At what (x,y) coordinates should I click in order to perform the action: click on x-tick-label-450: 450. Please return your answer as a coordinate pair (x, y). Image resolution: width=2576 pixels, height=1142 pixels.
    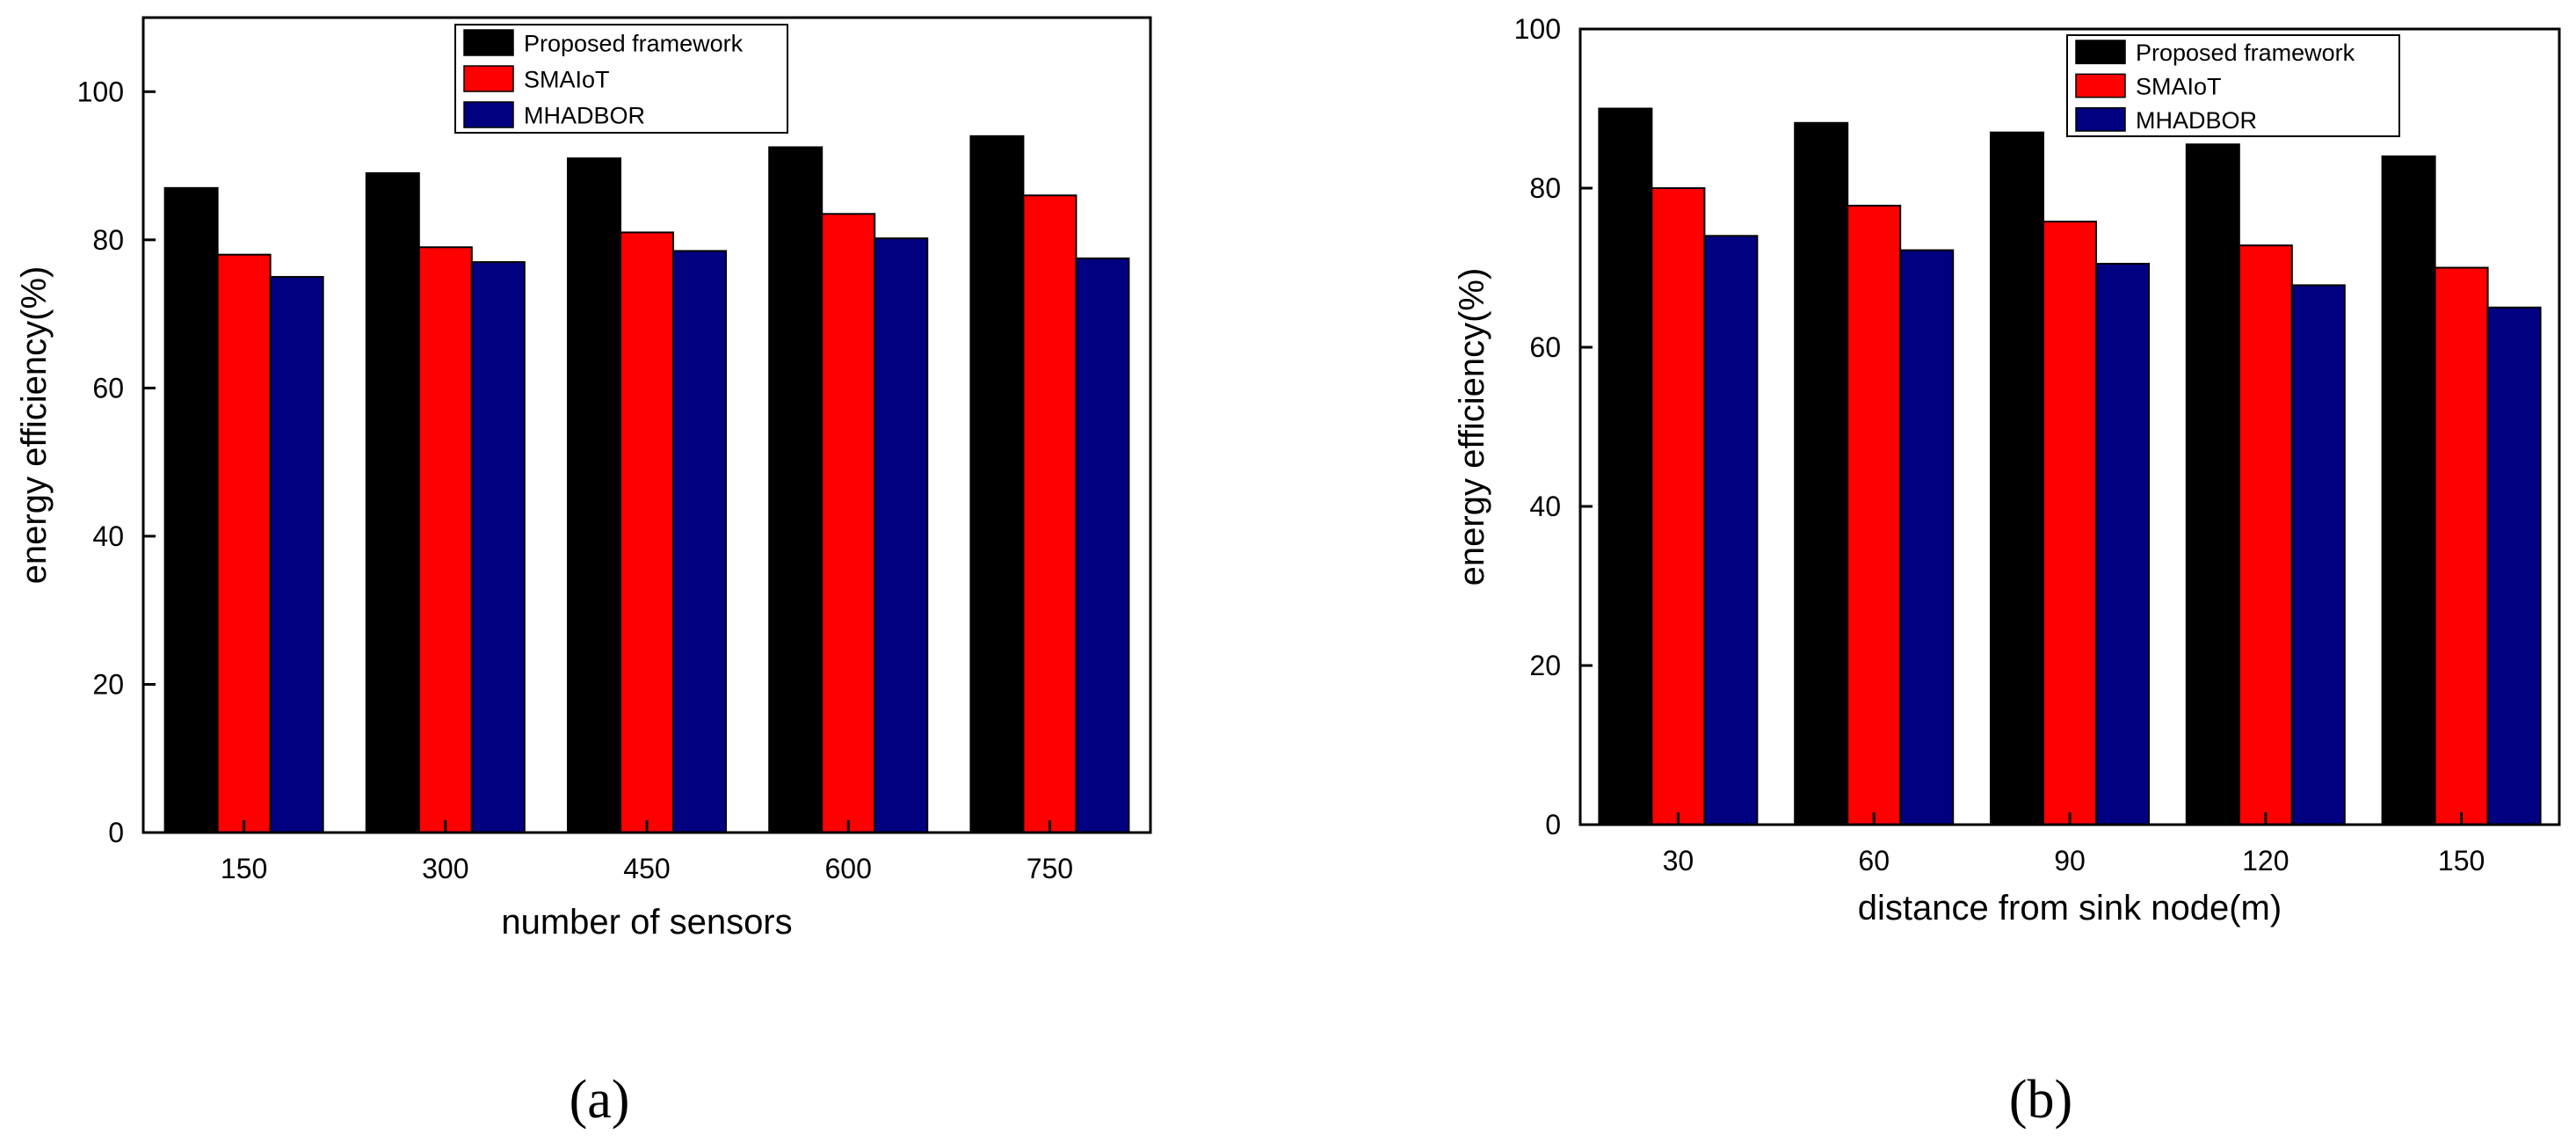
    Looking at the image, I should click on (646, 868).